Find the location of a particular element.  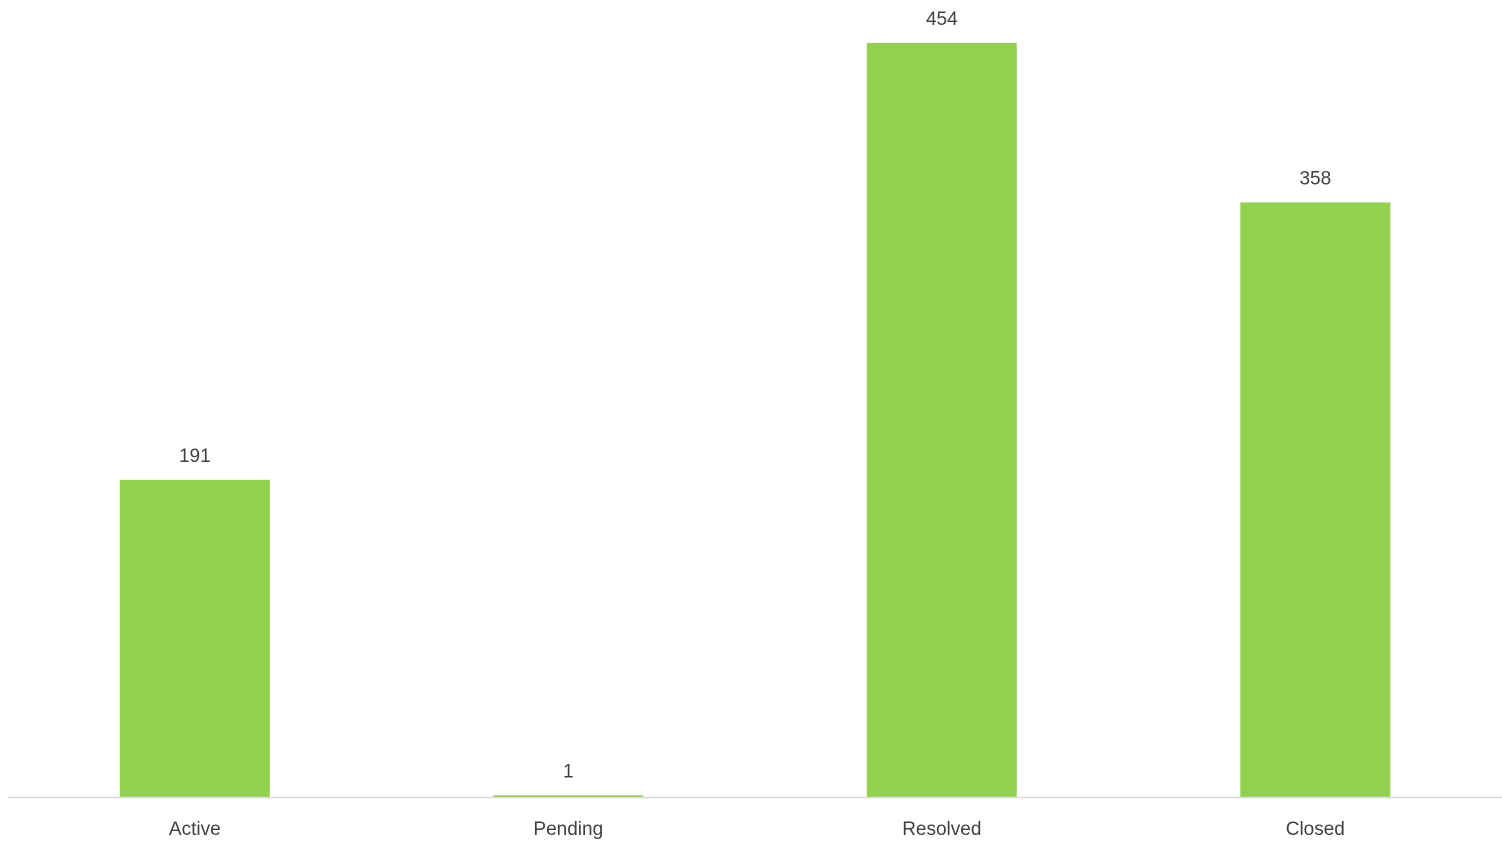

bar-resolved is located at coordinates (941, 420).